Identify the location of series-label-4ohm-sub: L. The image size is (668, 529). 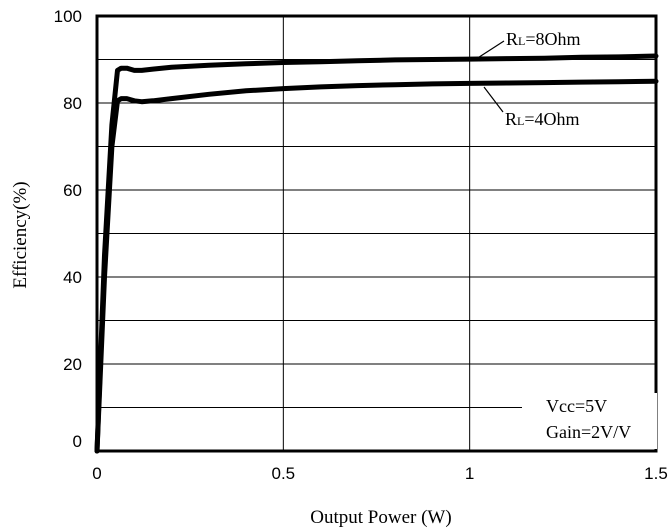
(520, 121).